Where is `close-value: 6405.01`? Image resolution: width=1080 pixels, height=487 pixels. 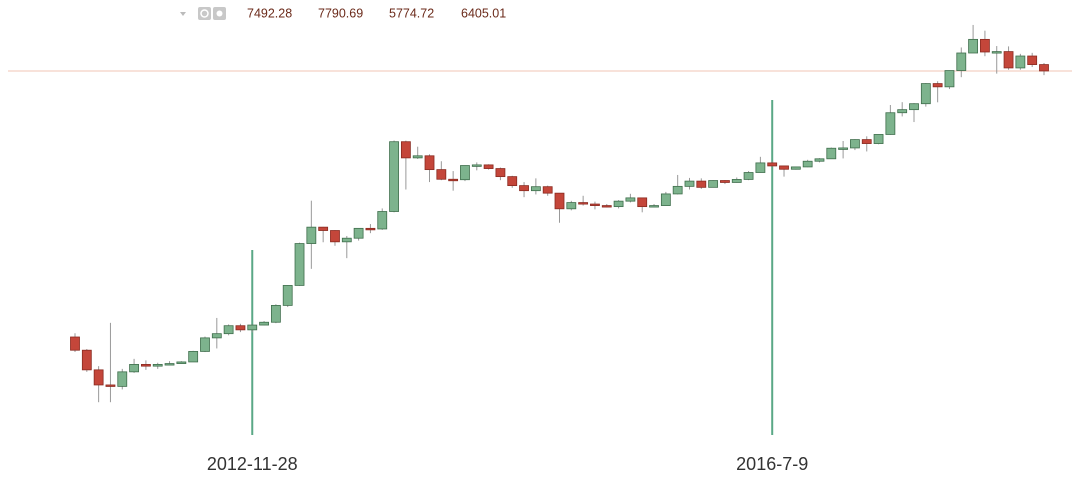
close-value: 6405.01 is located at coordinates (483, 13).